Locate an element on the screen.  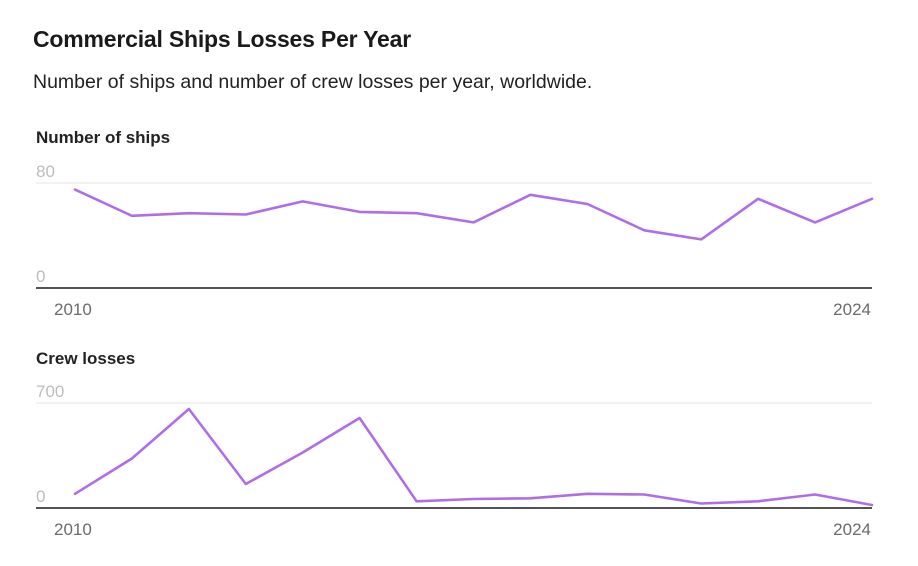
ships-x-tick-start: 2010 is located at coordinates (73, 309).